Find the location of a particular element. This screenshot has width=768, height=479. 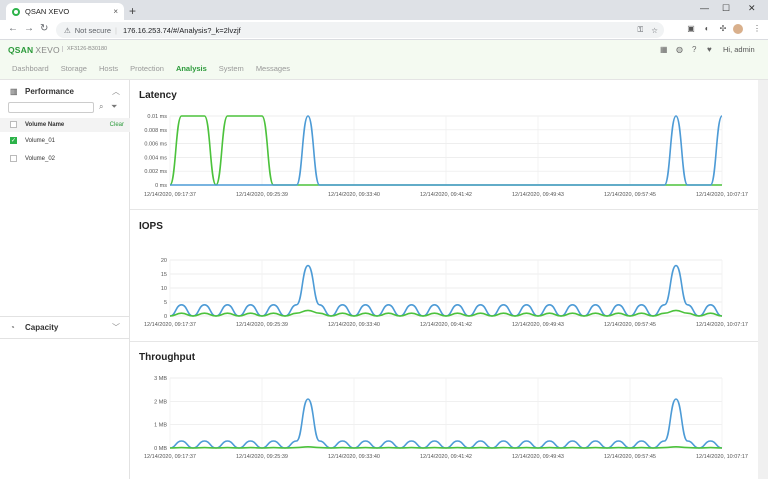

user-menu: Hi, admin is located at coordinates (739, 49).